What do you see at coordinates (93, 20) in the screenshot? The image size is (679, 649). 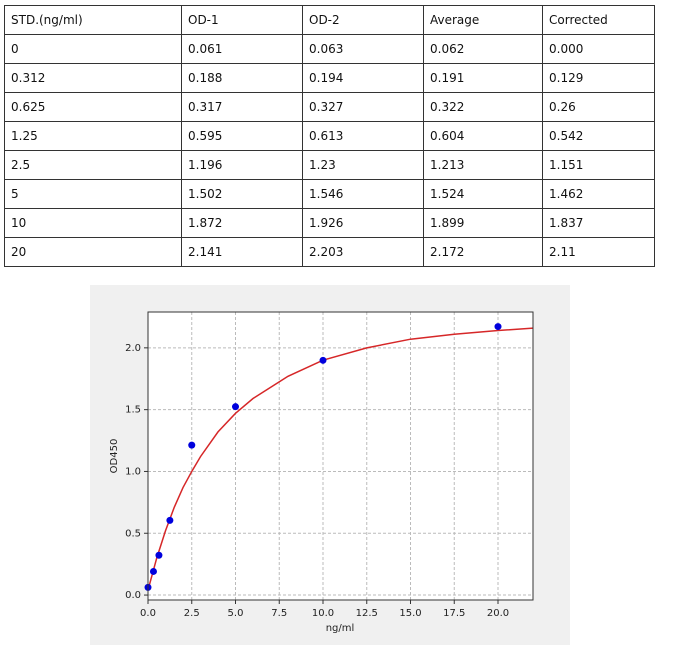 I see `table-cell: STD.(ng/ml)` at bounding box center [93, 20].